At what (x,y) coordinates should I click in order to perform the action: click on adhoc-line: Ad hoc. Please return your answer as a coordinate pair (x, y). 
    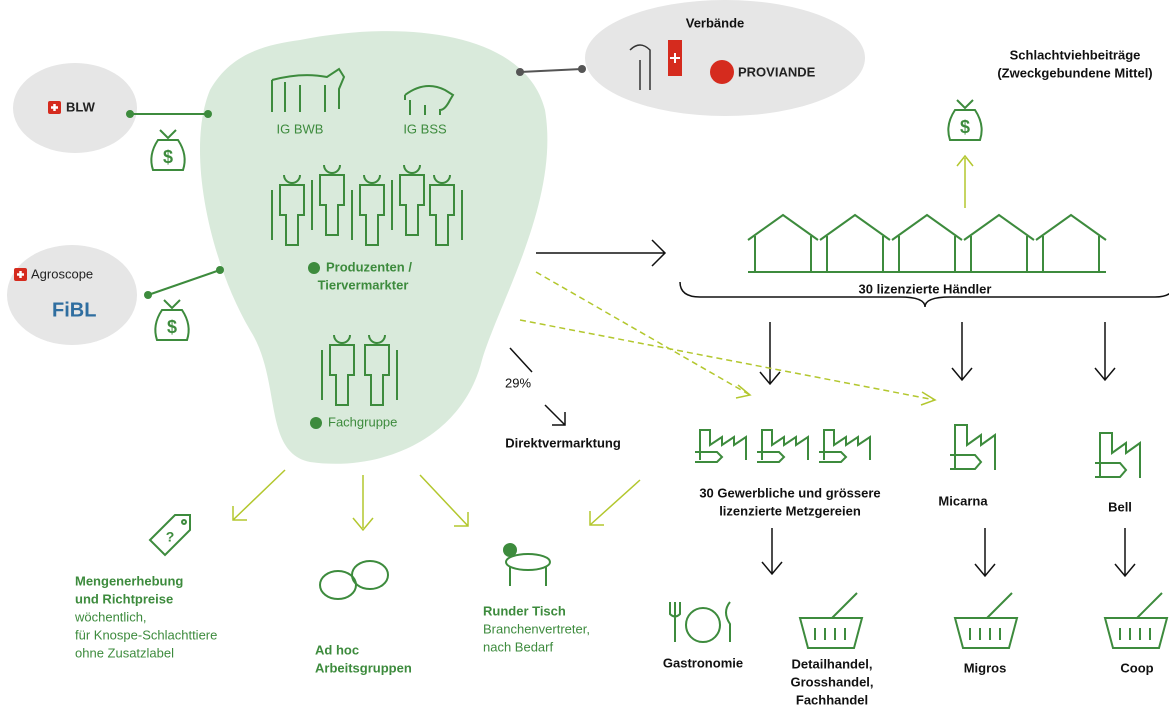
    Looking at the image, I should click on (337, 649).